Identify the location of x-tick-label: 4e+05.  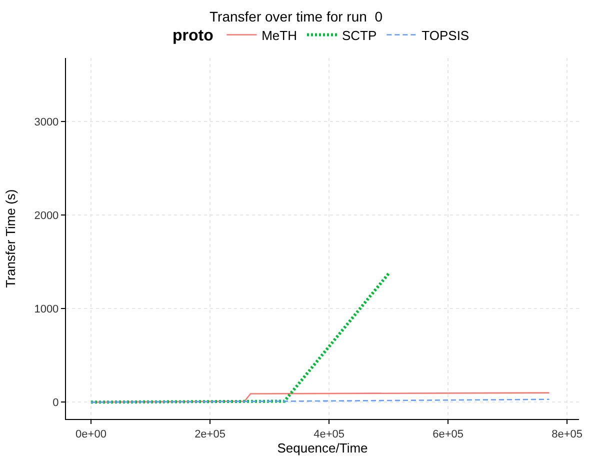
(329, 434).